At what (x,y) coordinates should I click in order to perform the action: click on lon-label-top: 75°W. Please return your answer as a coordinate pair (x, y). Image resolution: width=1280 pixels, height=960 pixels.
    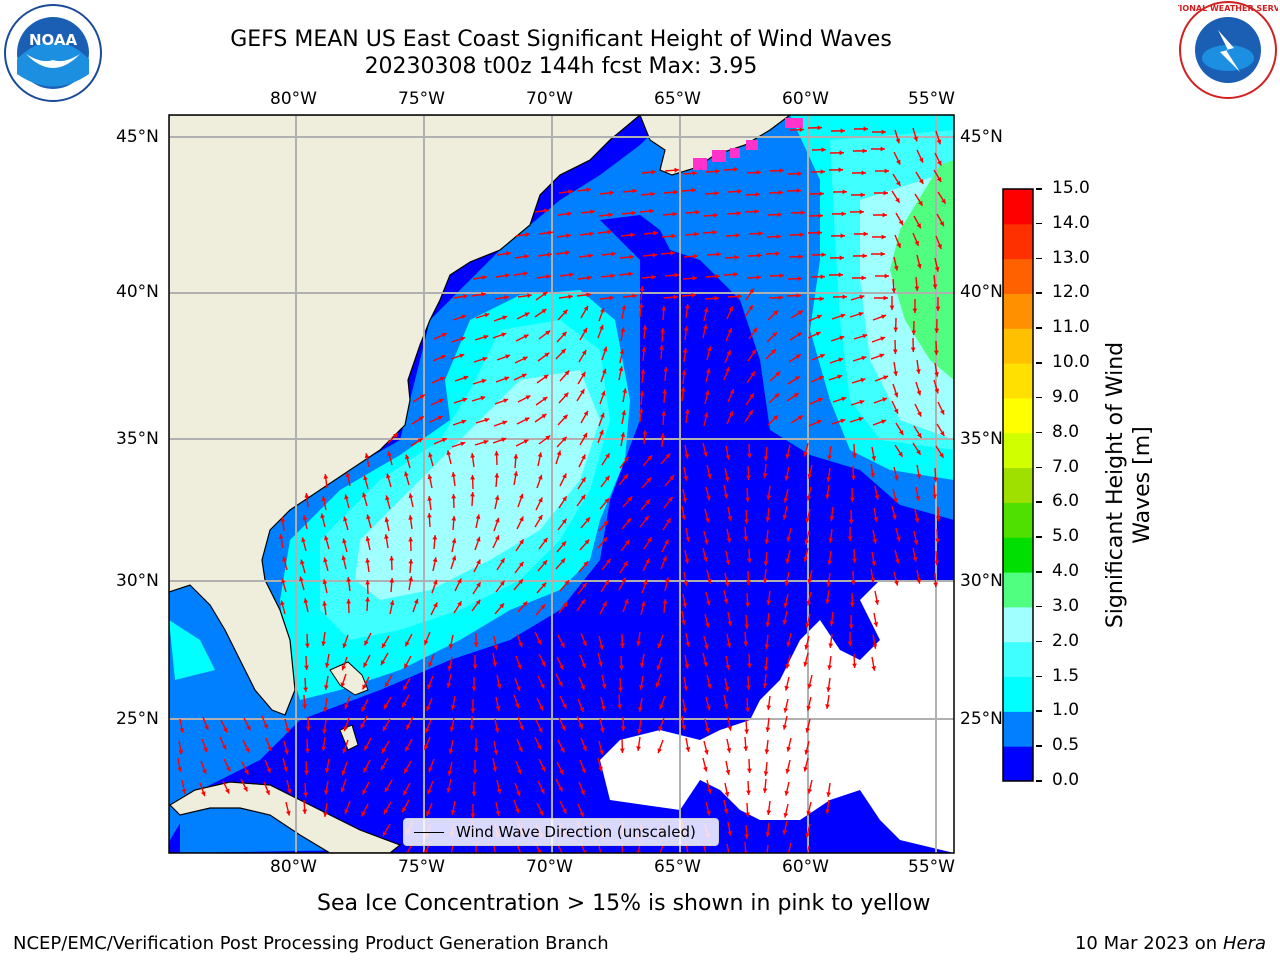
    Looking at the image, I should click on (421, 99).